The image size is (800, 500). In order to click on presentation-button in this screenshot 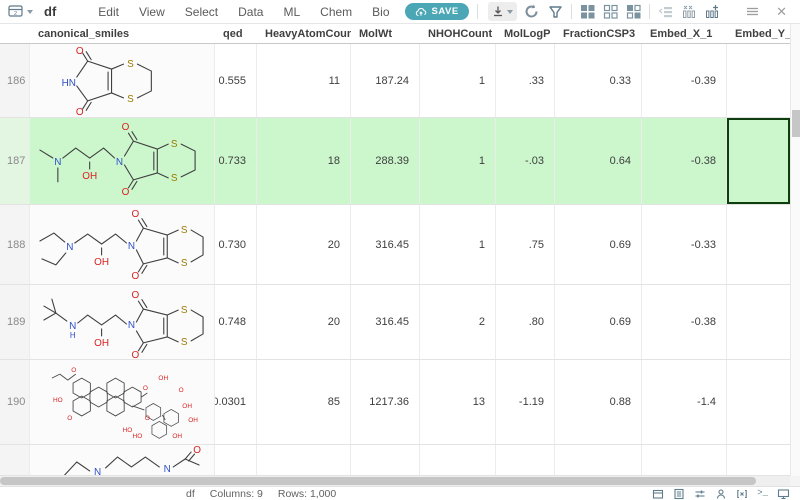, I will do `click(783, 494)`.